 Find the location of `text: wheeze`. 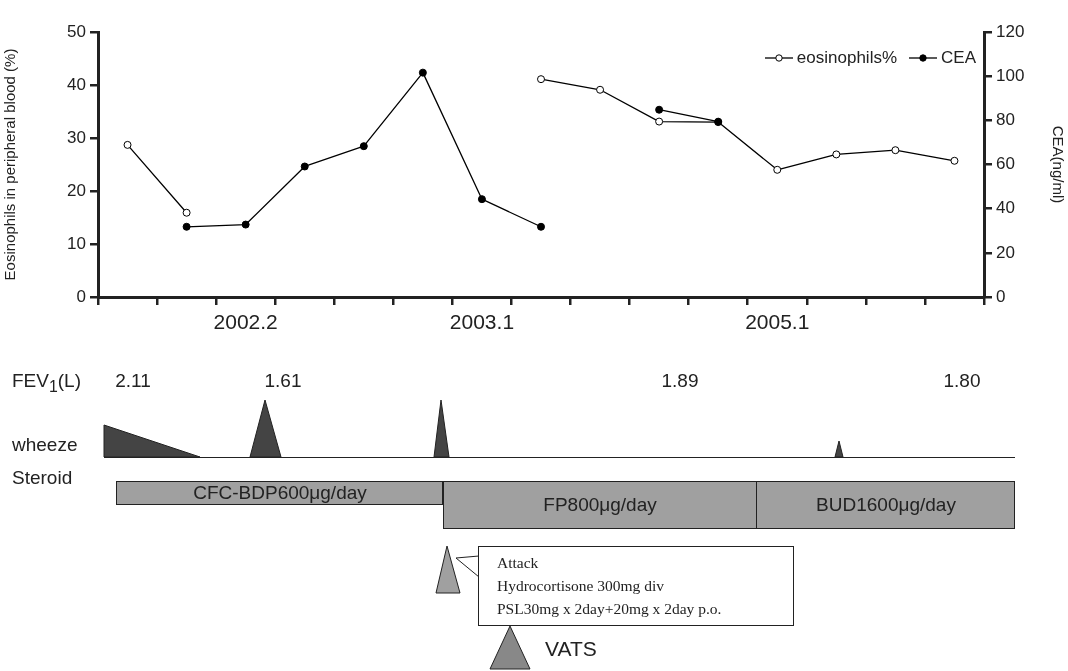

text: wheeze is located at coordinates (45, 445).